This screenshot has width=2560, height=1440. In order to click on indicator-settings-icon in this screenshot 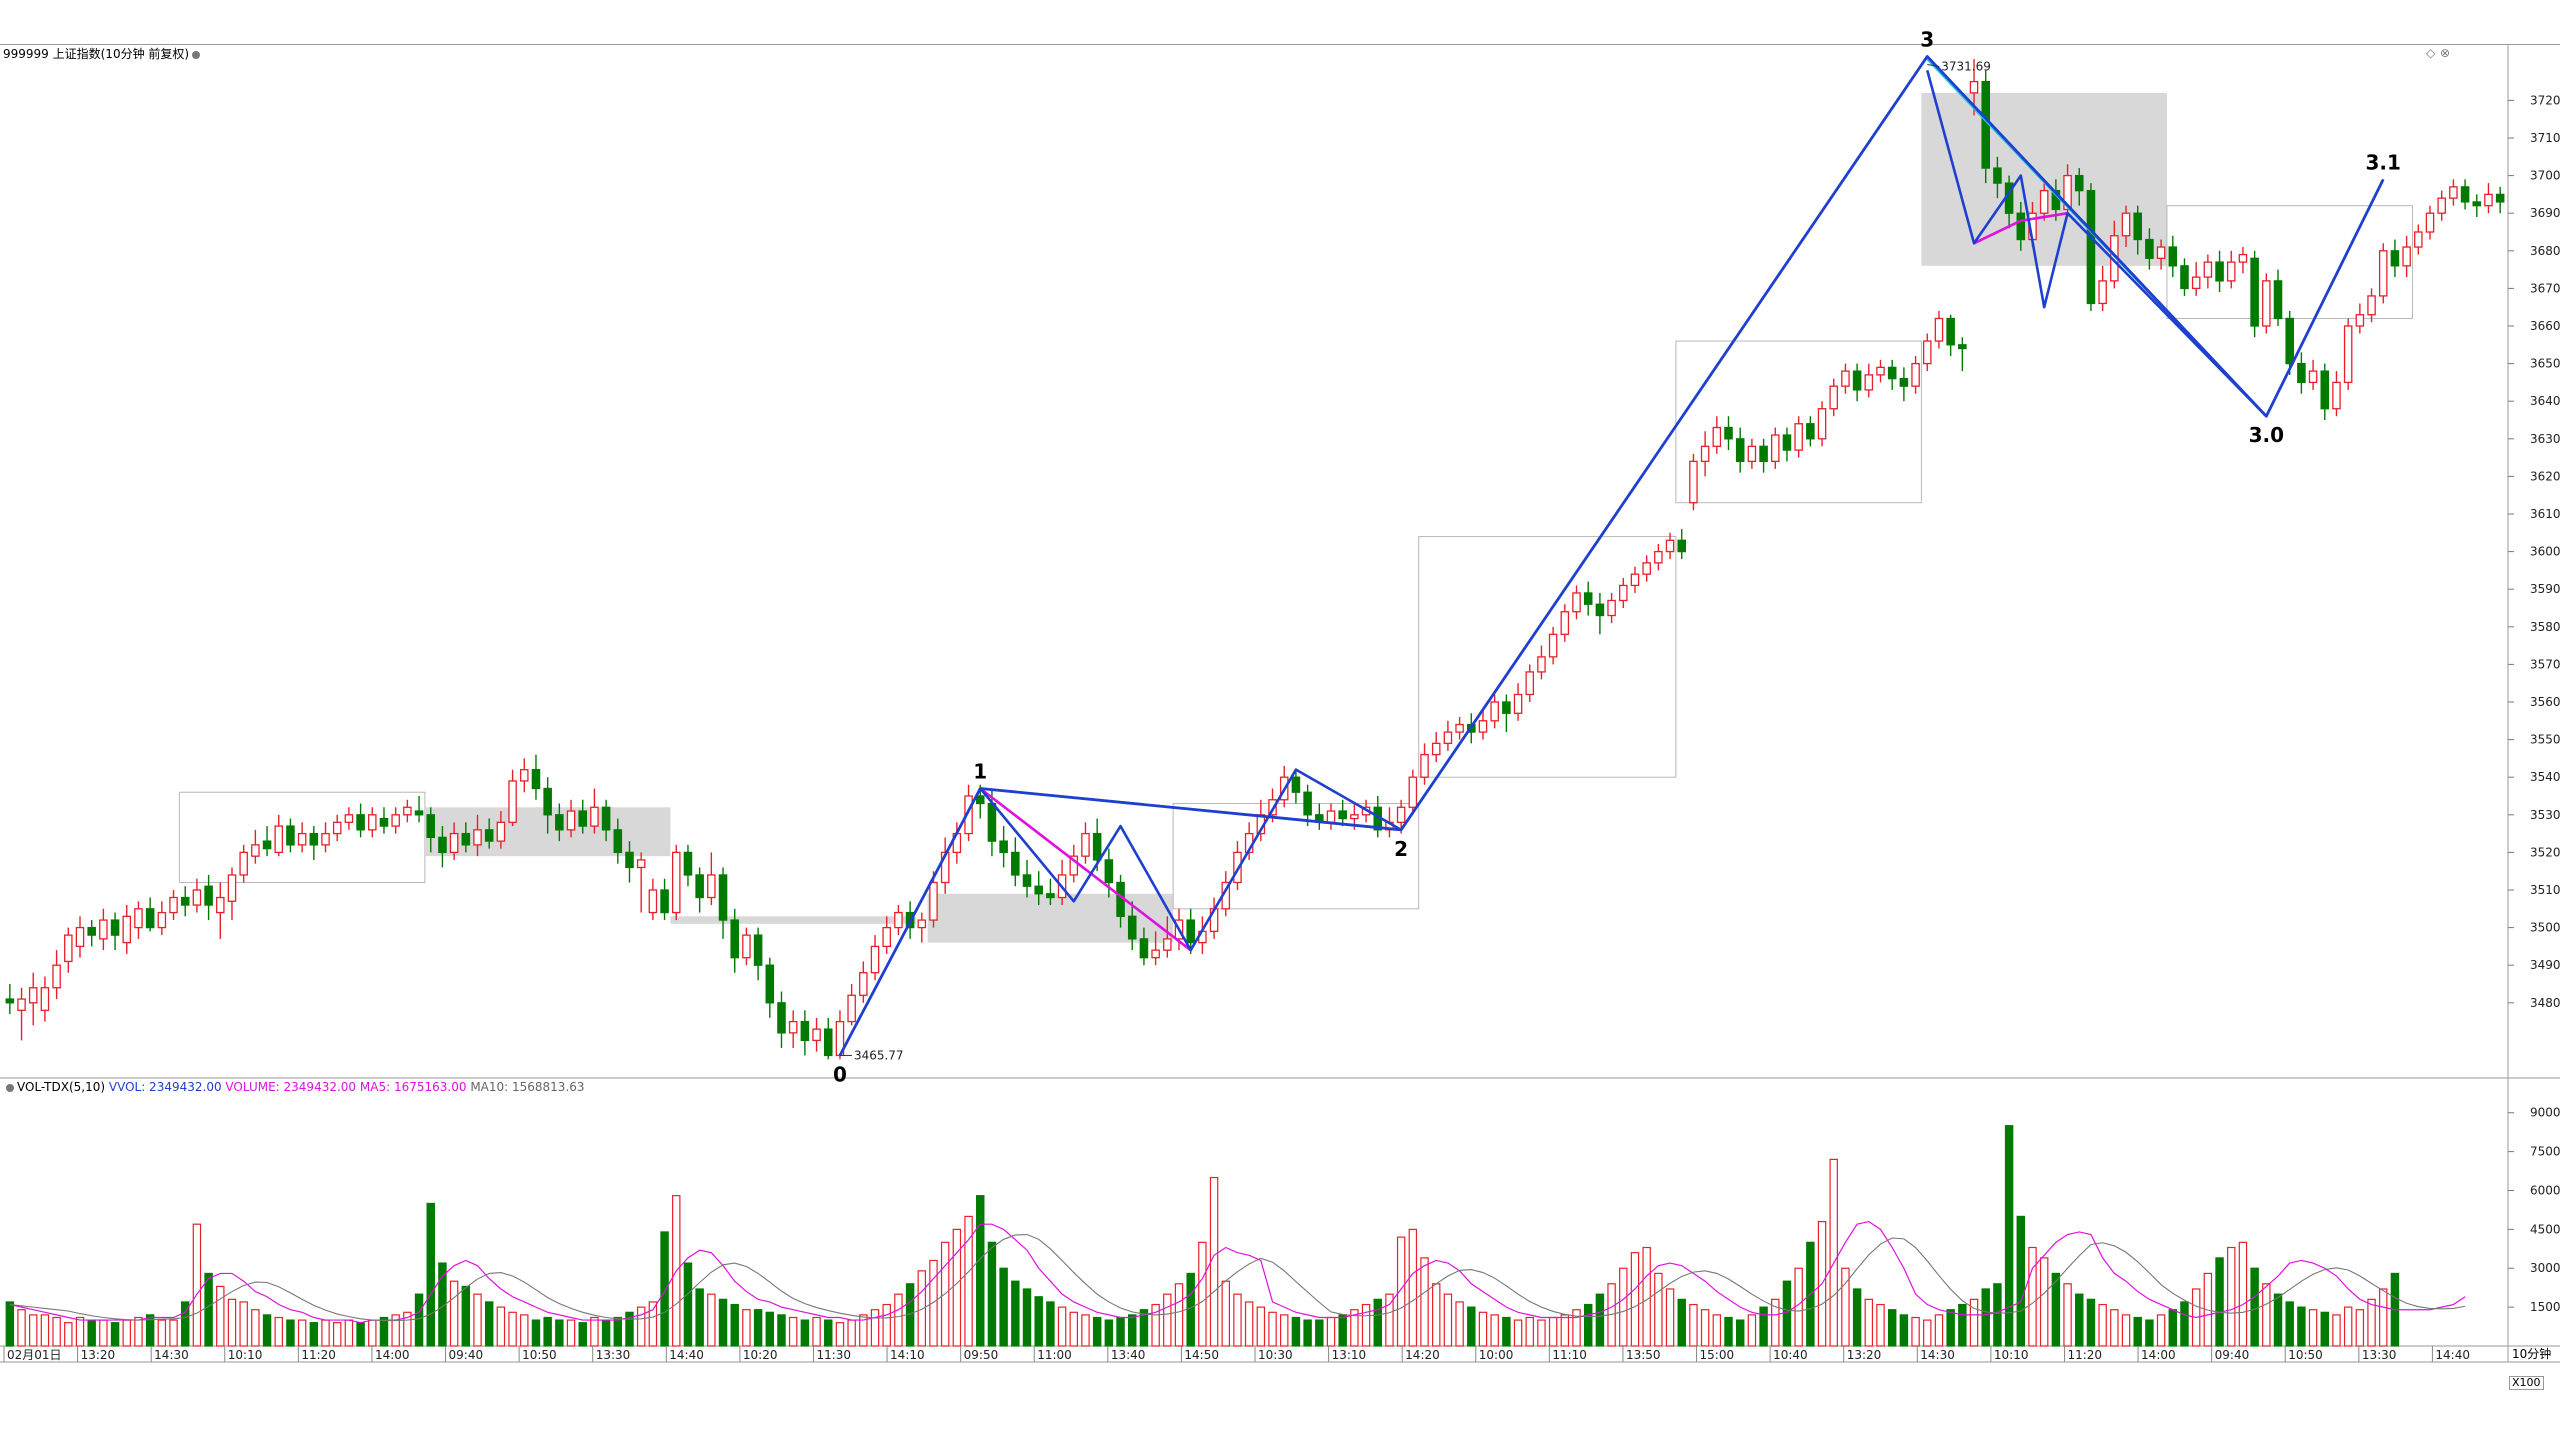, I will do `click(10, 1088)`.